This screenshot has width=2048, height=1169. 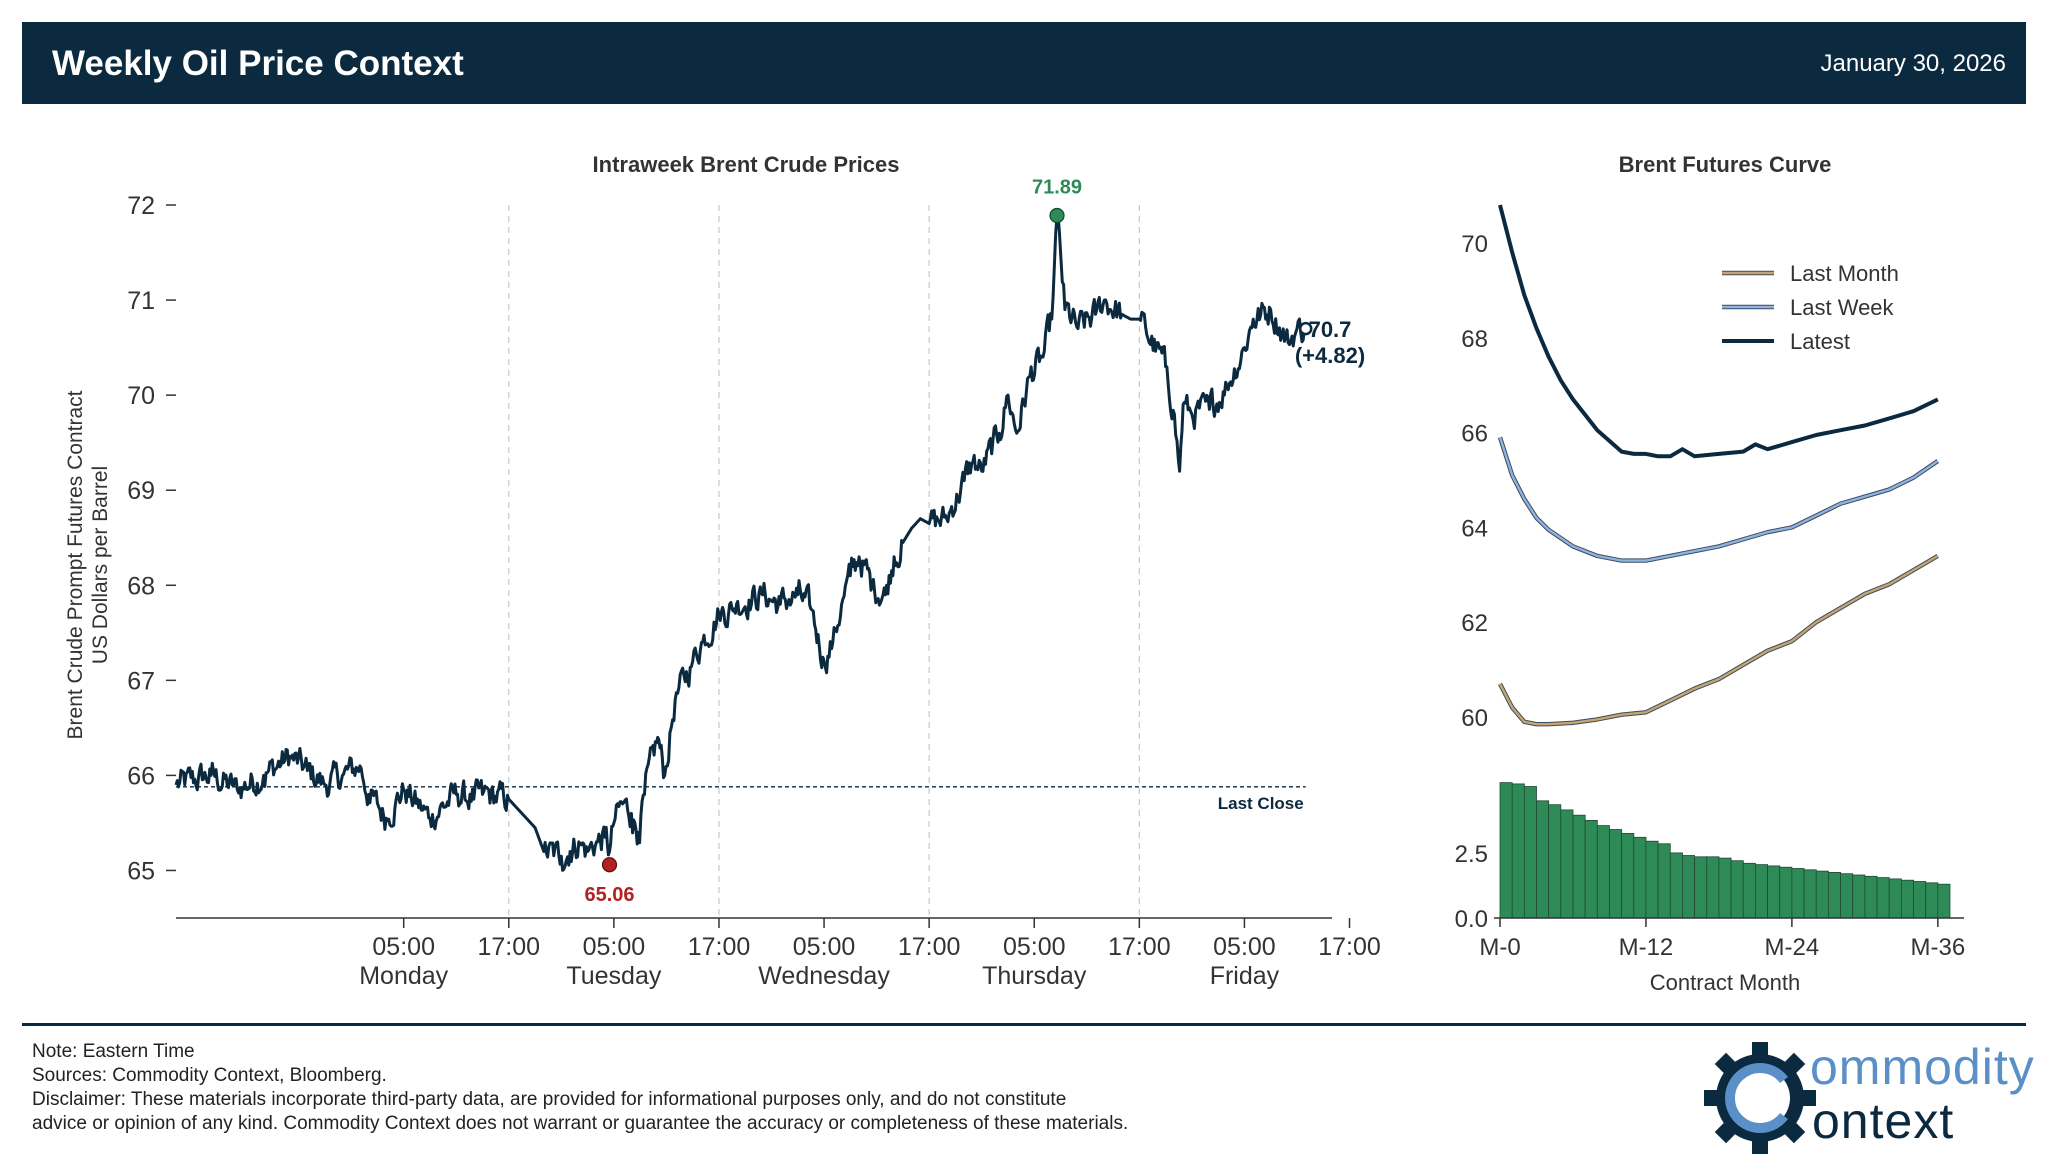 I want to click on y-tick-label-0: 65, so click(x=141, y=871).